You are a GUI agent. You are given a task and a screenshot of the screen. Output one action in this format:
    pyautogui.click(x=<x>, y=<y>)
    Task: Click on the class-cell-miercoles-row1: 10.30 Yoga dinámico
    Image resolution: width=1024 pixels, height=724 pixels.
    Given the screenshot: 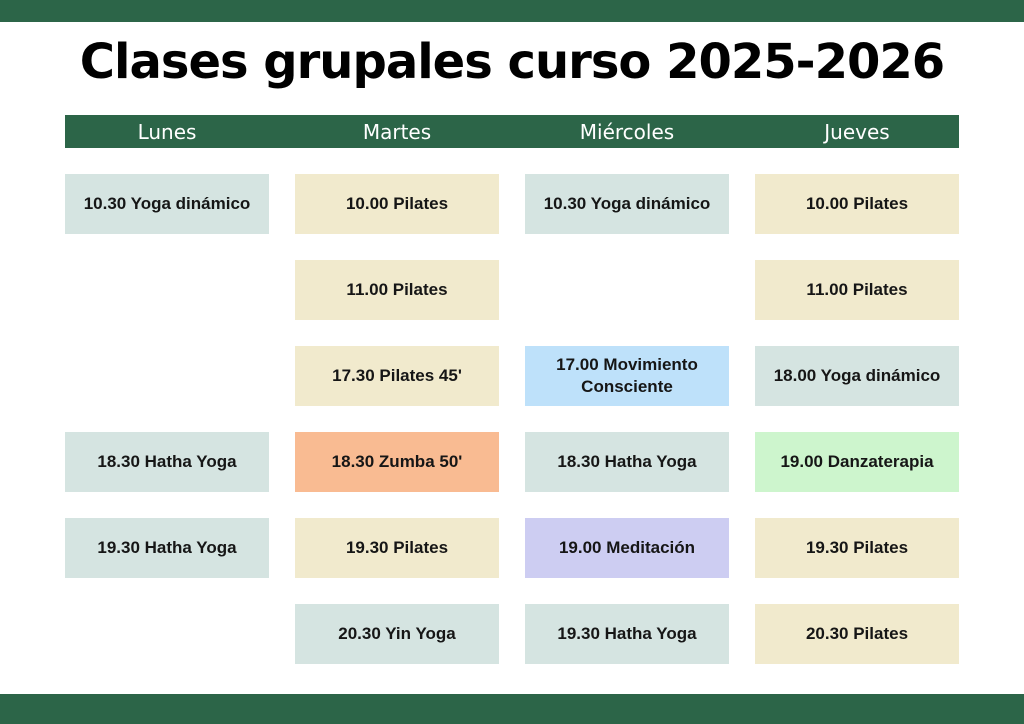 What is the action you would take?
    pyautogui.click(x=627, y=204)
    